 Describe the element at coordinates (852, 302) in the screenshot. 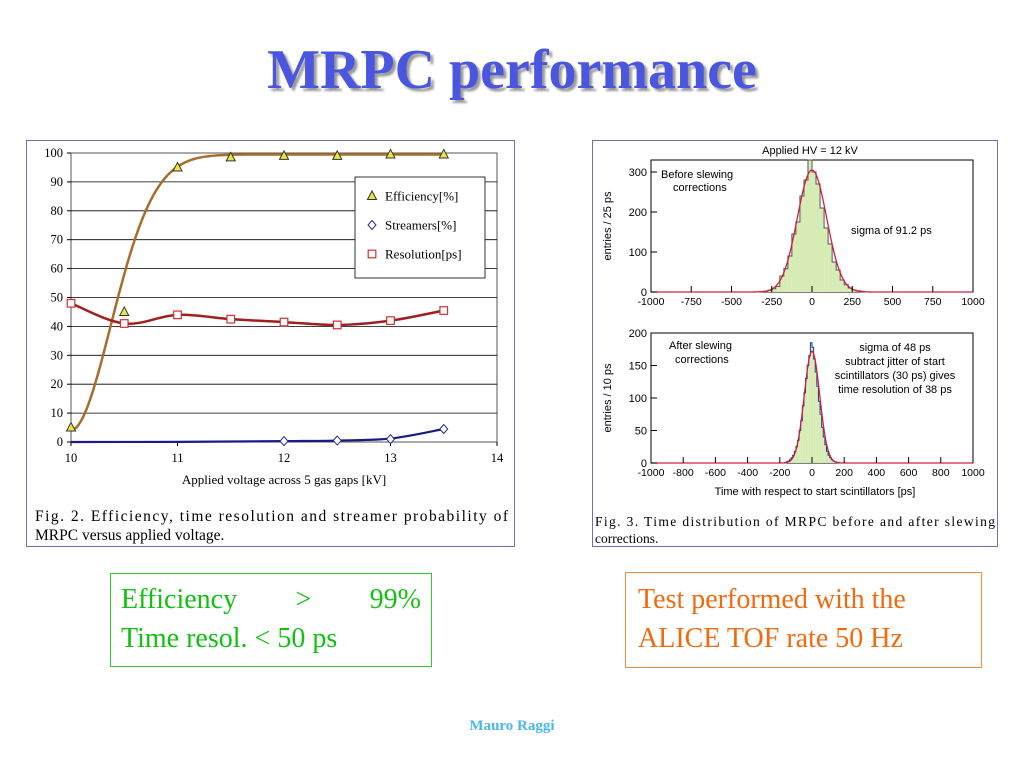

I see `x-tick-label: 250` at that location.